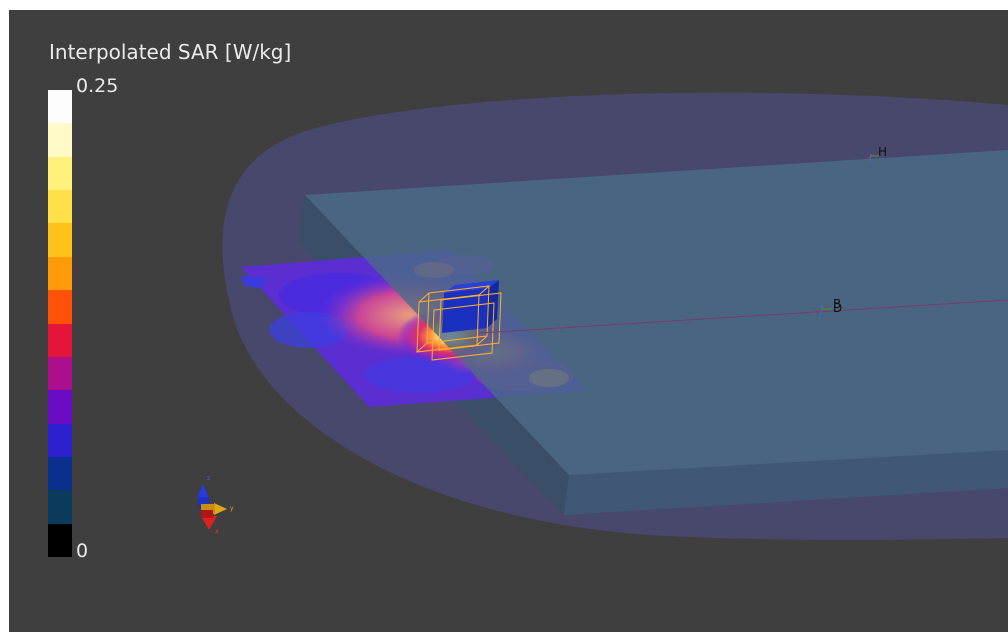 This screenshot has width=1008, height=632. I want to click on y-axis-label: y, so click(232, 508).